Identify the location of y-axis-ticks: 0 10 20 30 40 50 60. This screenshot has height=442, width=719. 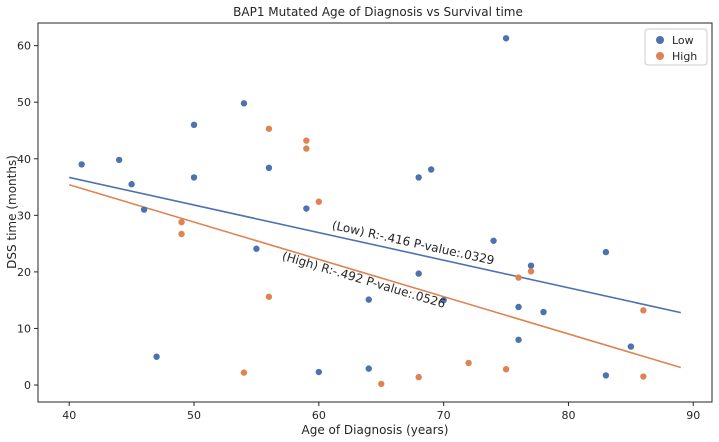
(27, 216).